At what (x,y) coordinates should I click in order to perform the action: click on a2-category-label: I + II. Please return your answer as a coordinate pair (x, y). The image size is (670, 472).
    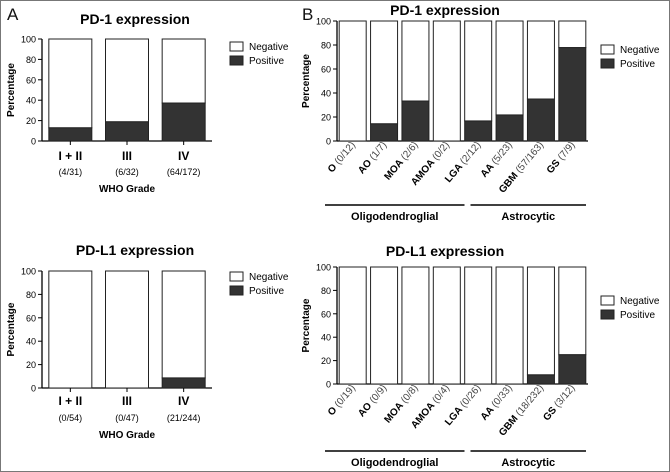
    Looking at the image, I should click on (70, 401).